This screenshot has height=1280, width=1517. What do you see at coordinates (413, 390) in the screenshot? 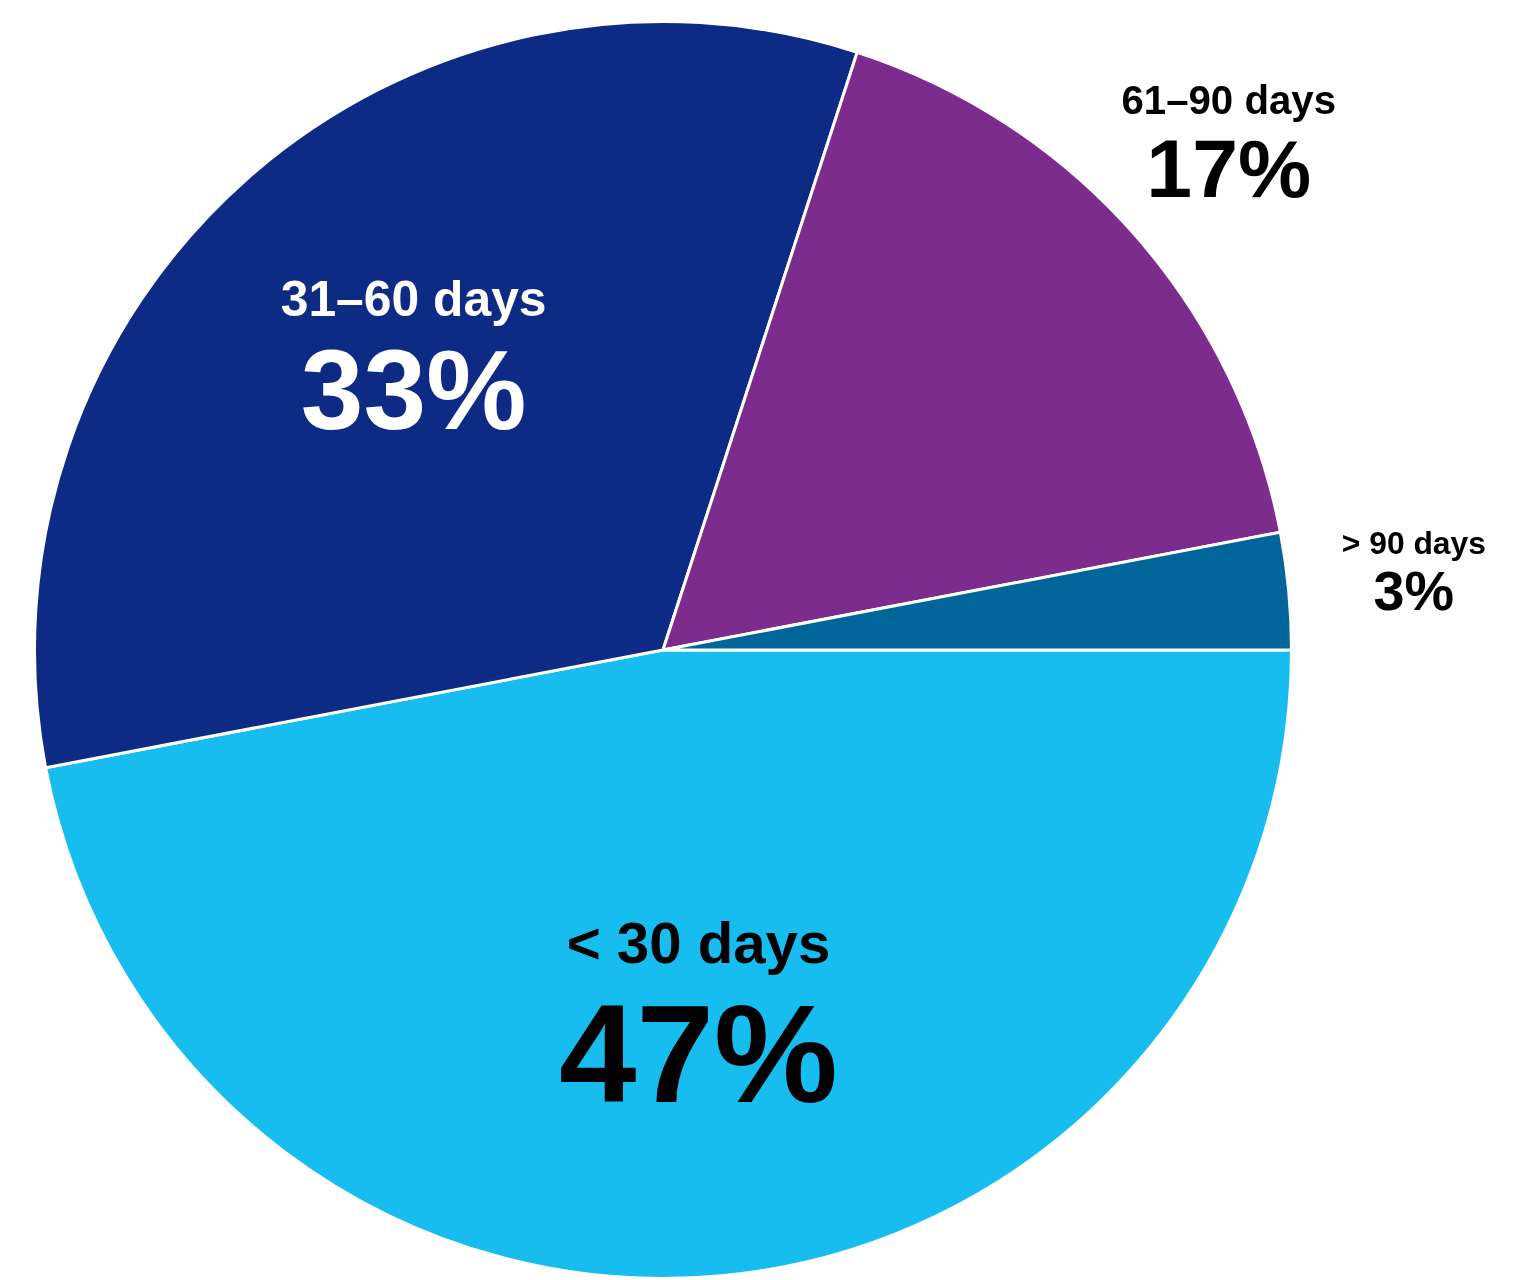
I see `data-label: 33%` at bounding box center [413, 390].